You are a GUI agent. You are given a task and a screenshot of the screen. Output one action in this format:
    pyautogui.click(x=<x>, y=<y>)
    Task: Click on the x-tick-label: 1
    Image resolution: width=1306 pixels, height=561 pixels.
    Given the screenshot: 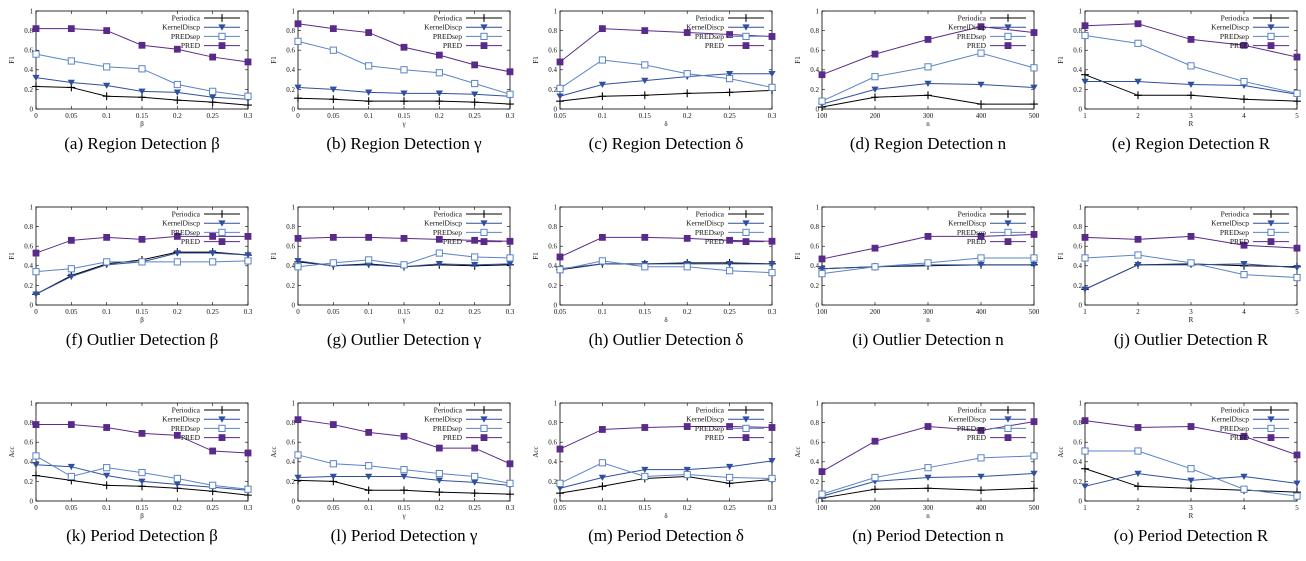 What is the action you would take?
    pyautogui.click(x=1085, y=312)
    